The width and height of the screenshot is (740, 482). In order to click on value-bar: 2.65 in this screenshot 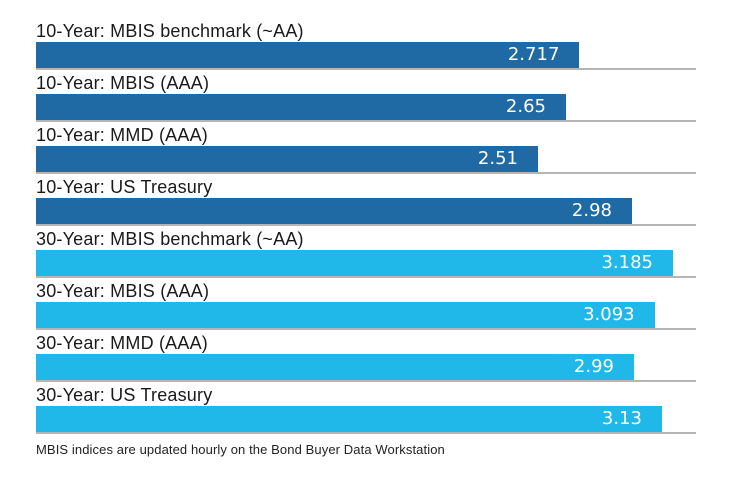, I will do `click(301, 107)`.